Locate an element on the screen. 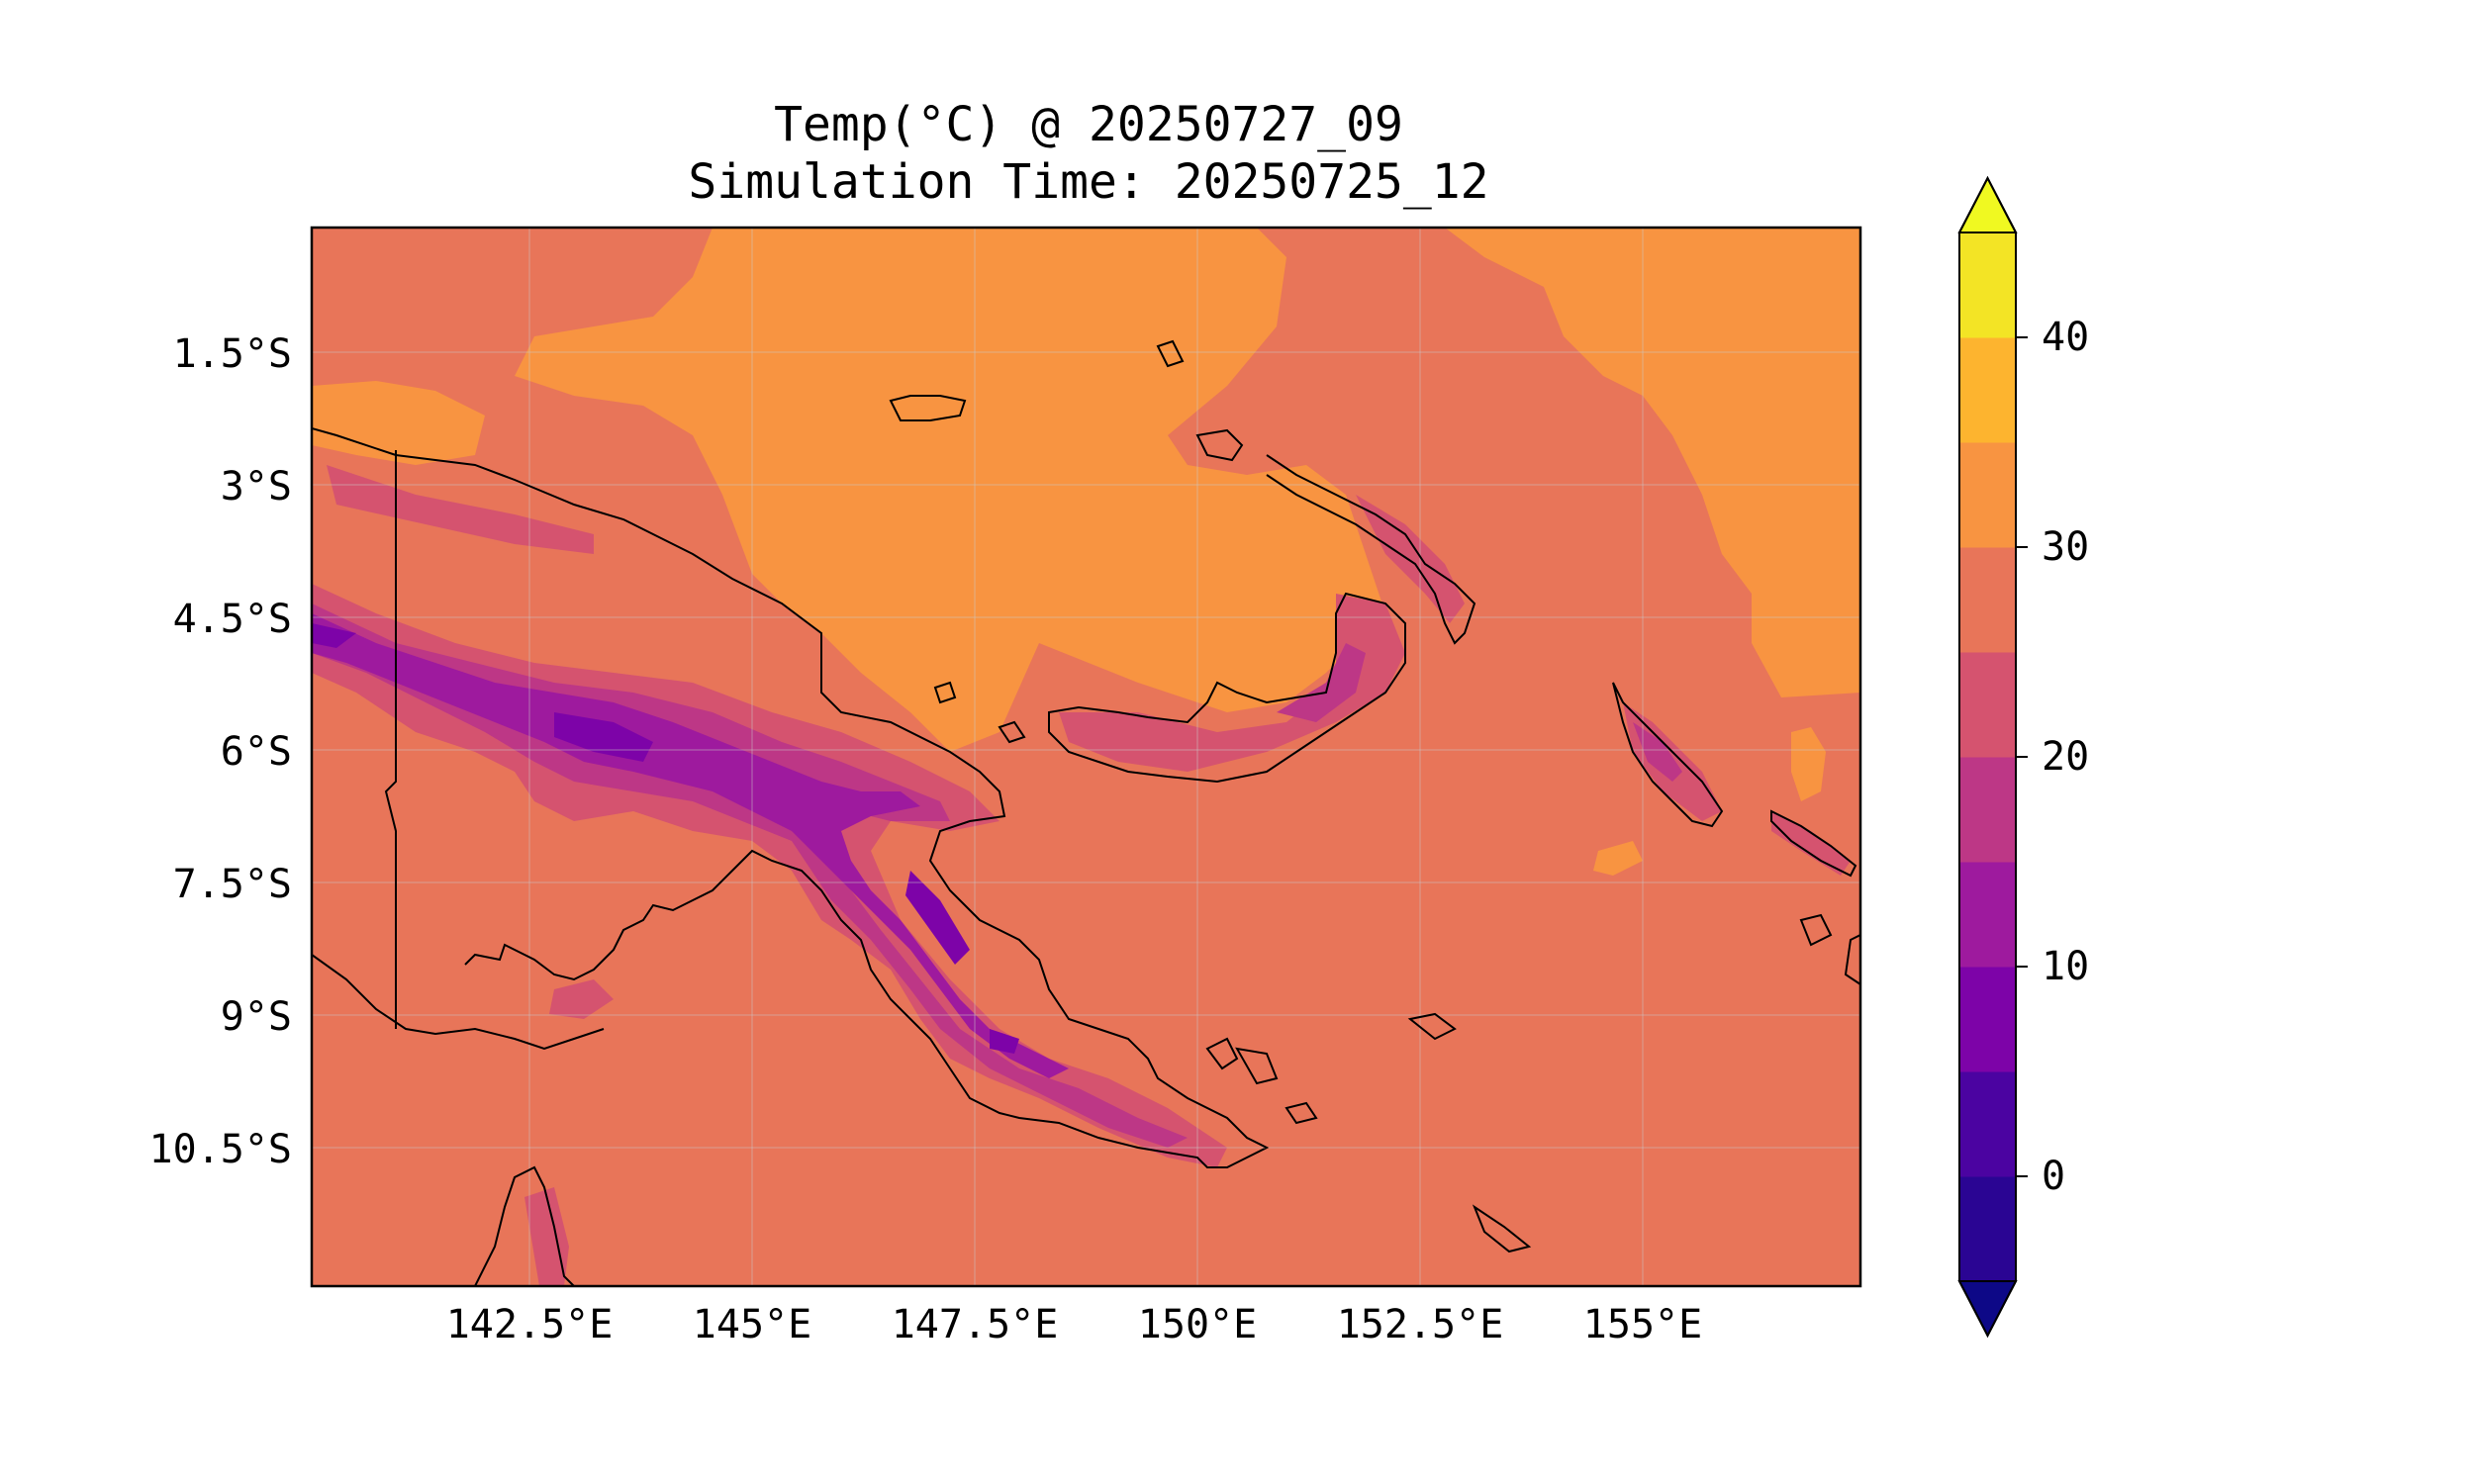  coastline-island-a is located at coordinates (1171, 353).